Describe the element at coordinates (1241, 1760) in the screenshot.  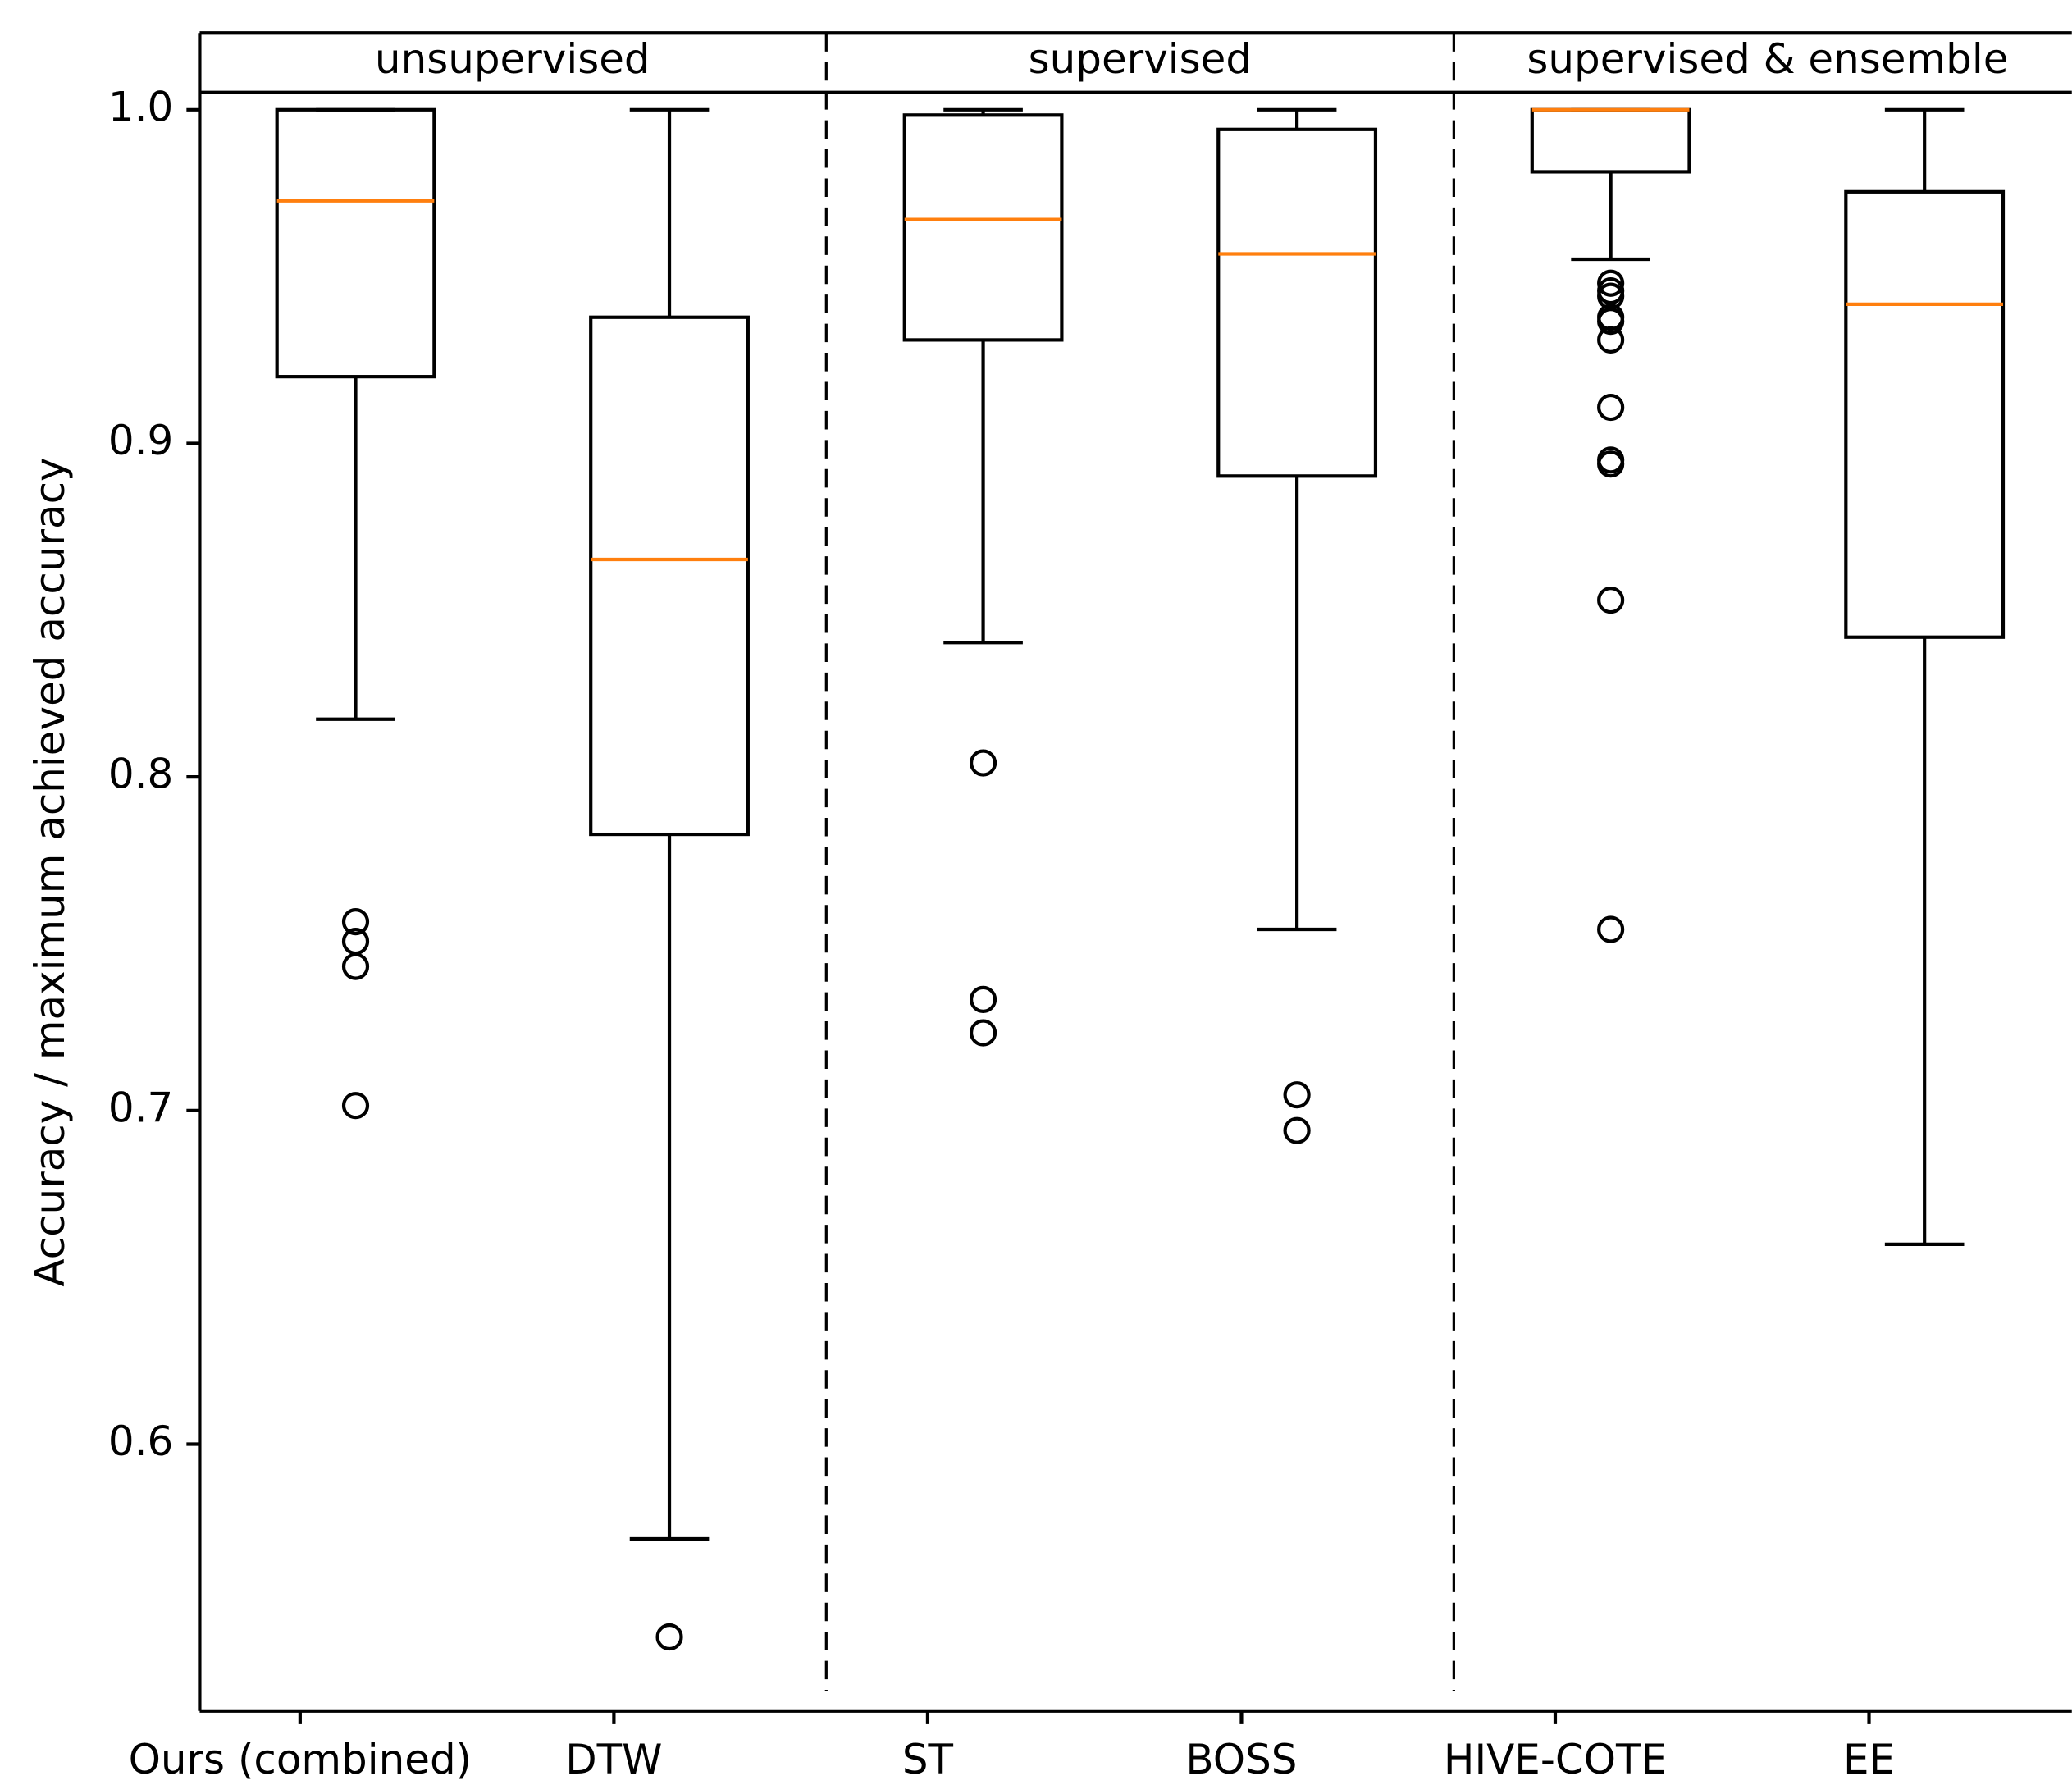
I see `x-tick-label: BOSS` at that location.